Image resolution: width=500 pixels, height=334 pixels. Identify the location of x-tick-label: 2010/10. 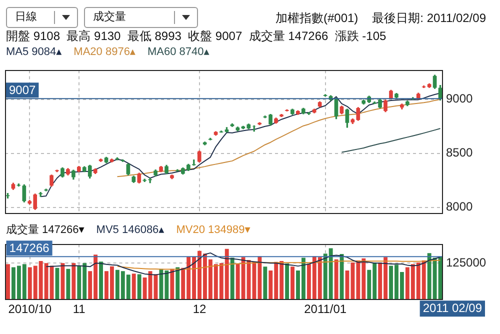
(30, 309).